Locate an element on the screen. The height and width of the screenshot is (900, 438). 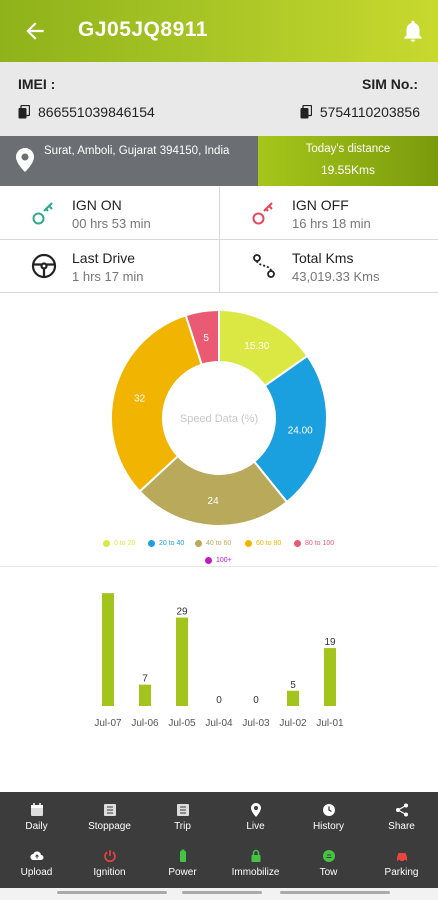
calendar-icon is located at coordinates (36, 809).